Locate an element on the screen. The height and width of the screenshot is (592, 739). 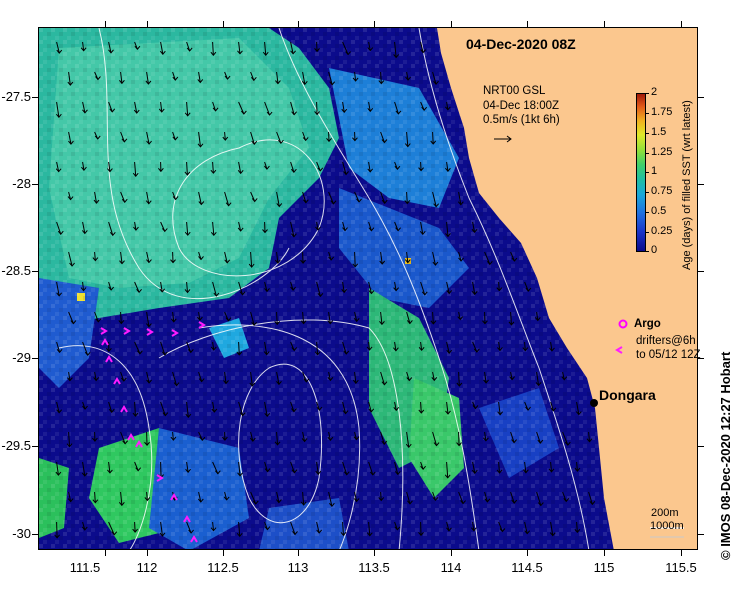
product-name: NRT00 GSL is located at coordinates (514, 91).